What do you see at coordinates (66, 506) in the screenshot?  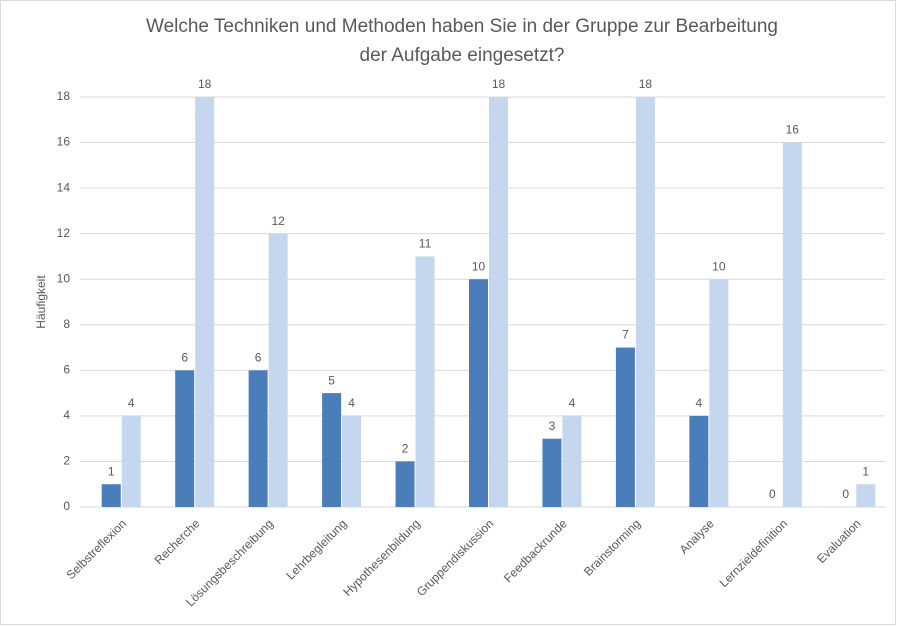 I see `y-tick-label: 0` at bounding box center [66, 506].